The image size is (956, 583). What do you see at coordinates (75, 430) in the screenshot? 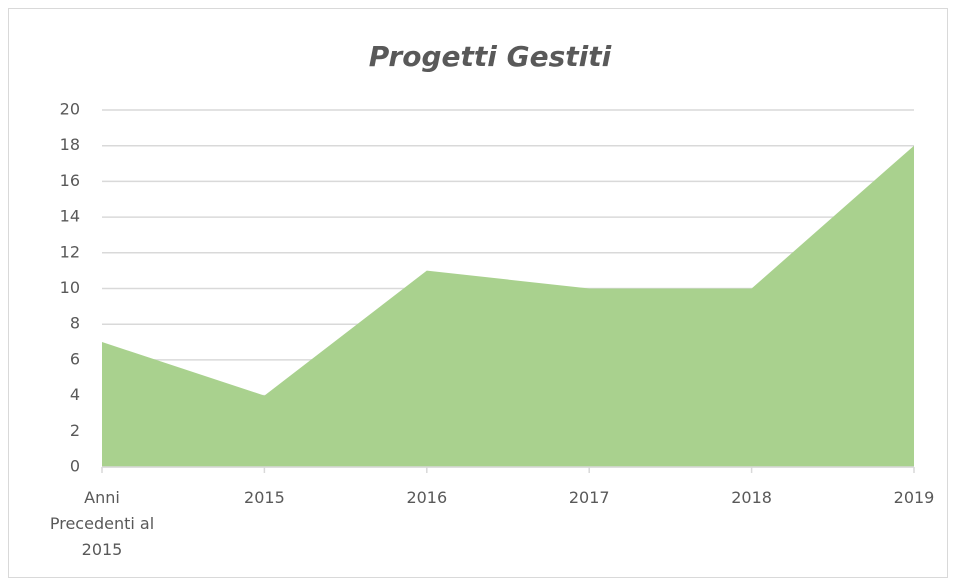
I see `y-tick-label: 2` at bounding box center [75, 430].